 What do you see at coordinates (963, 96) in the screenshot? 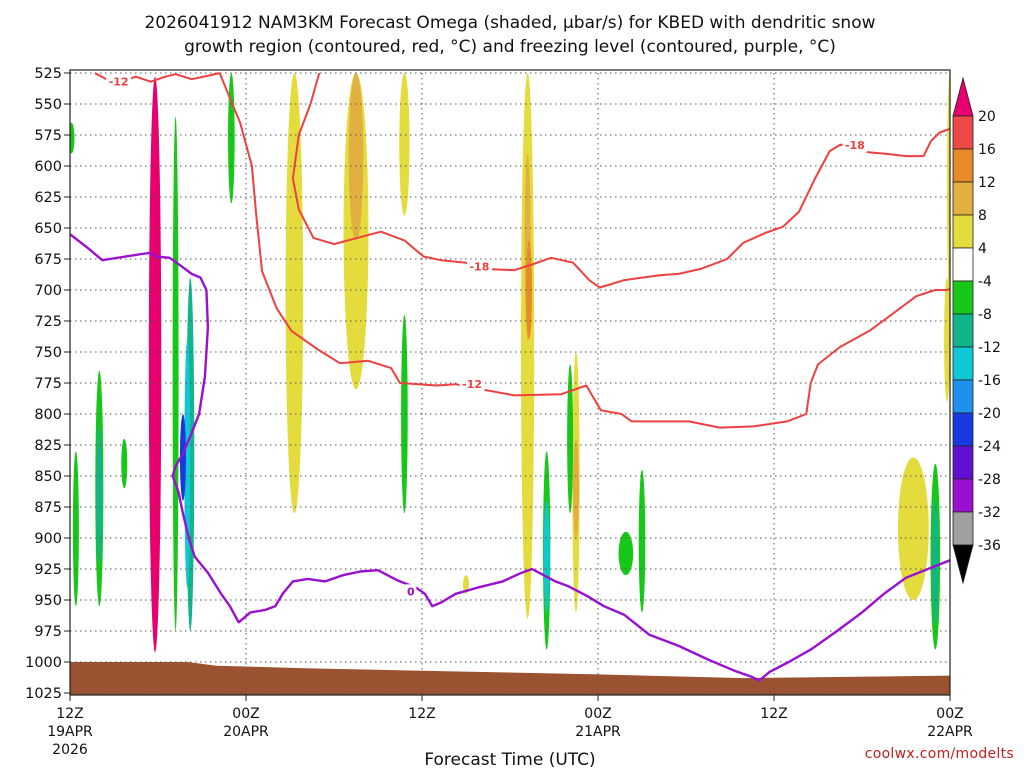
I see `colorbar-top-arrow` at bounding box center [963, 96].